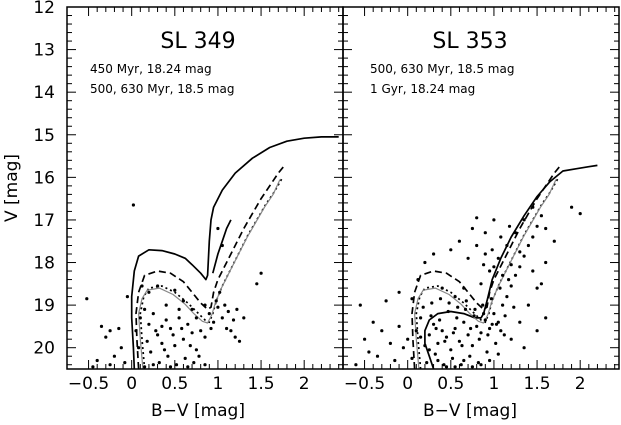  What do you see at coordinates (261, 384) in the screenshot?
I see `x-tick-label-sl349: 1.5` at bounding box center [261, 384].